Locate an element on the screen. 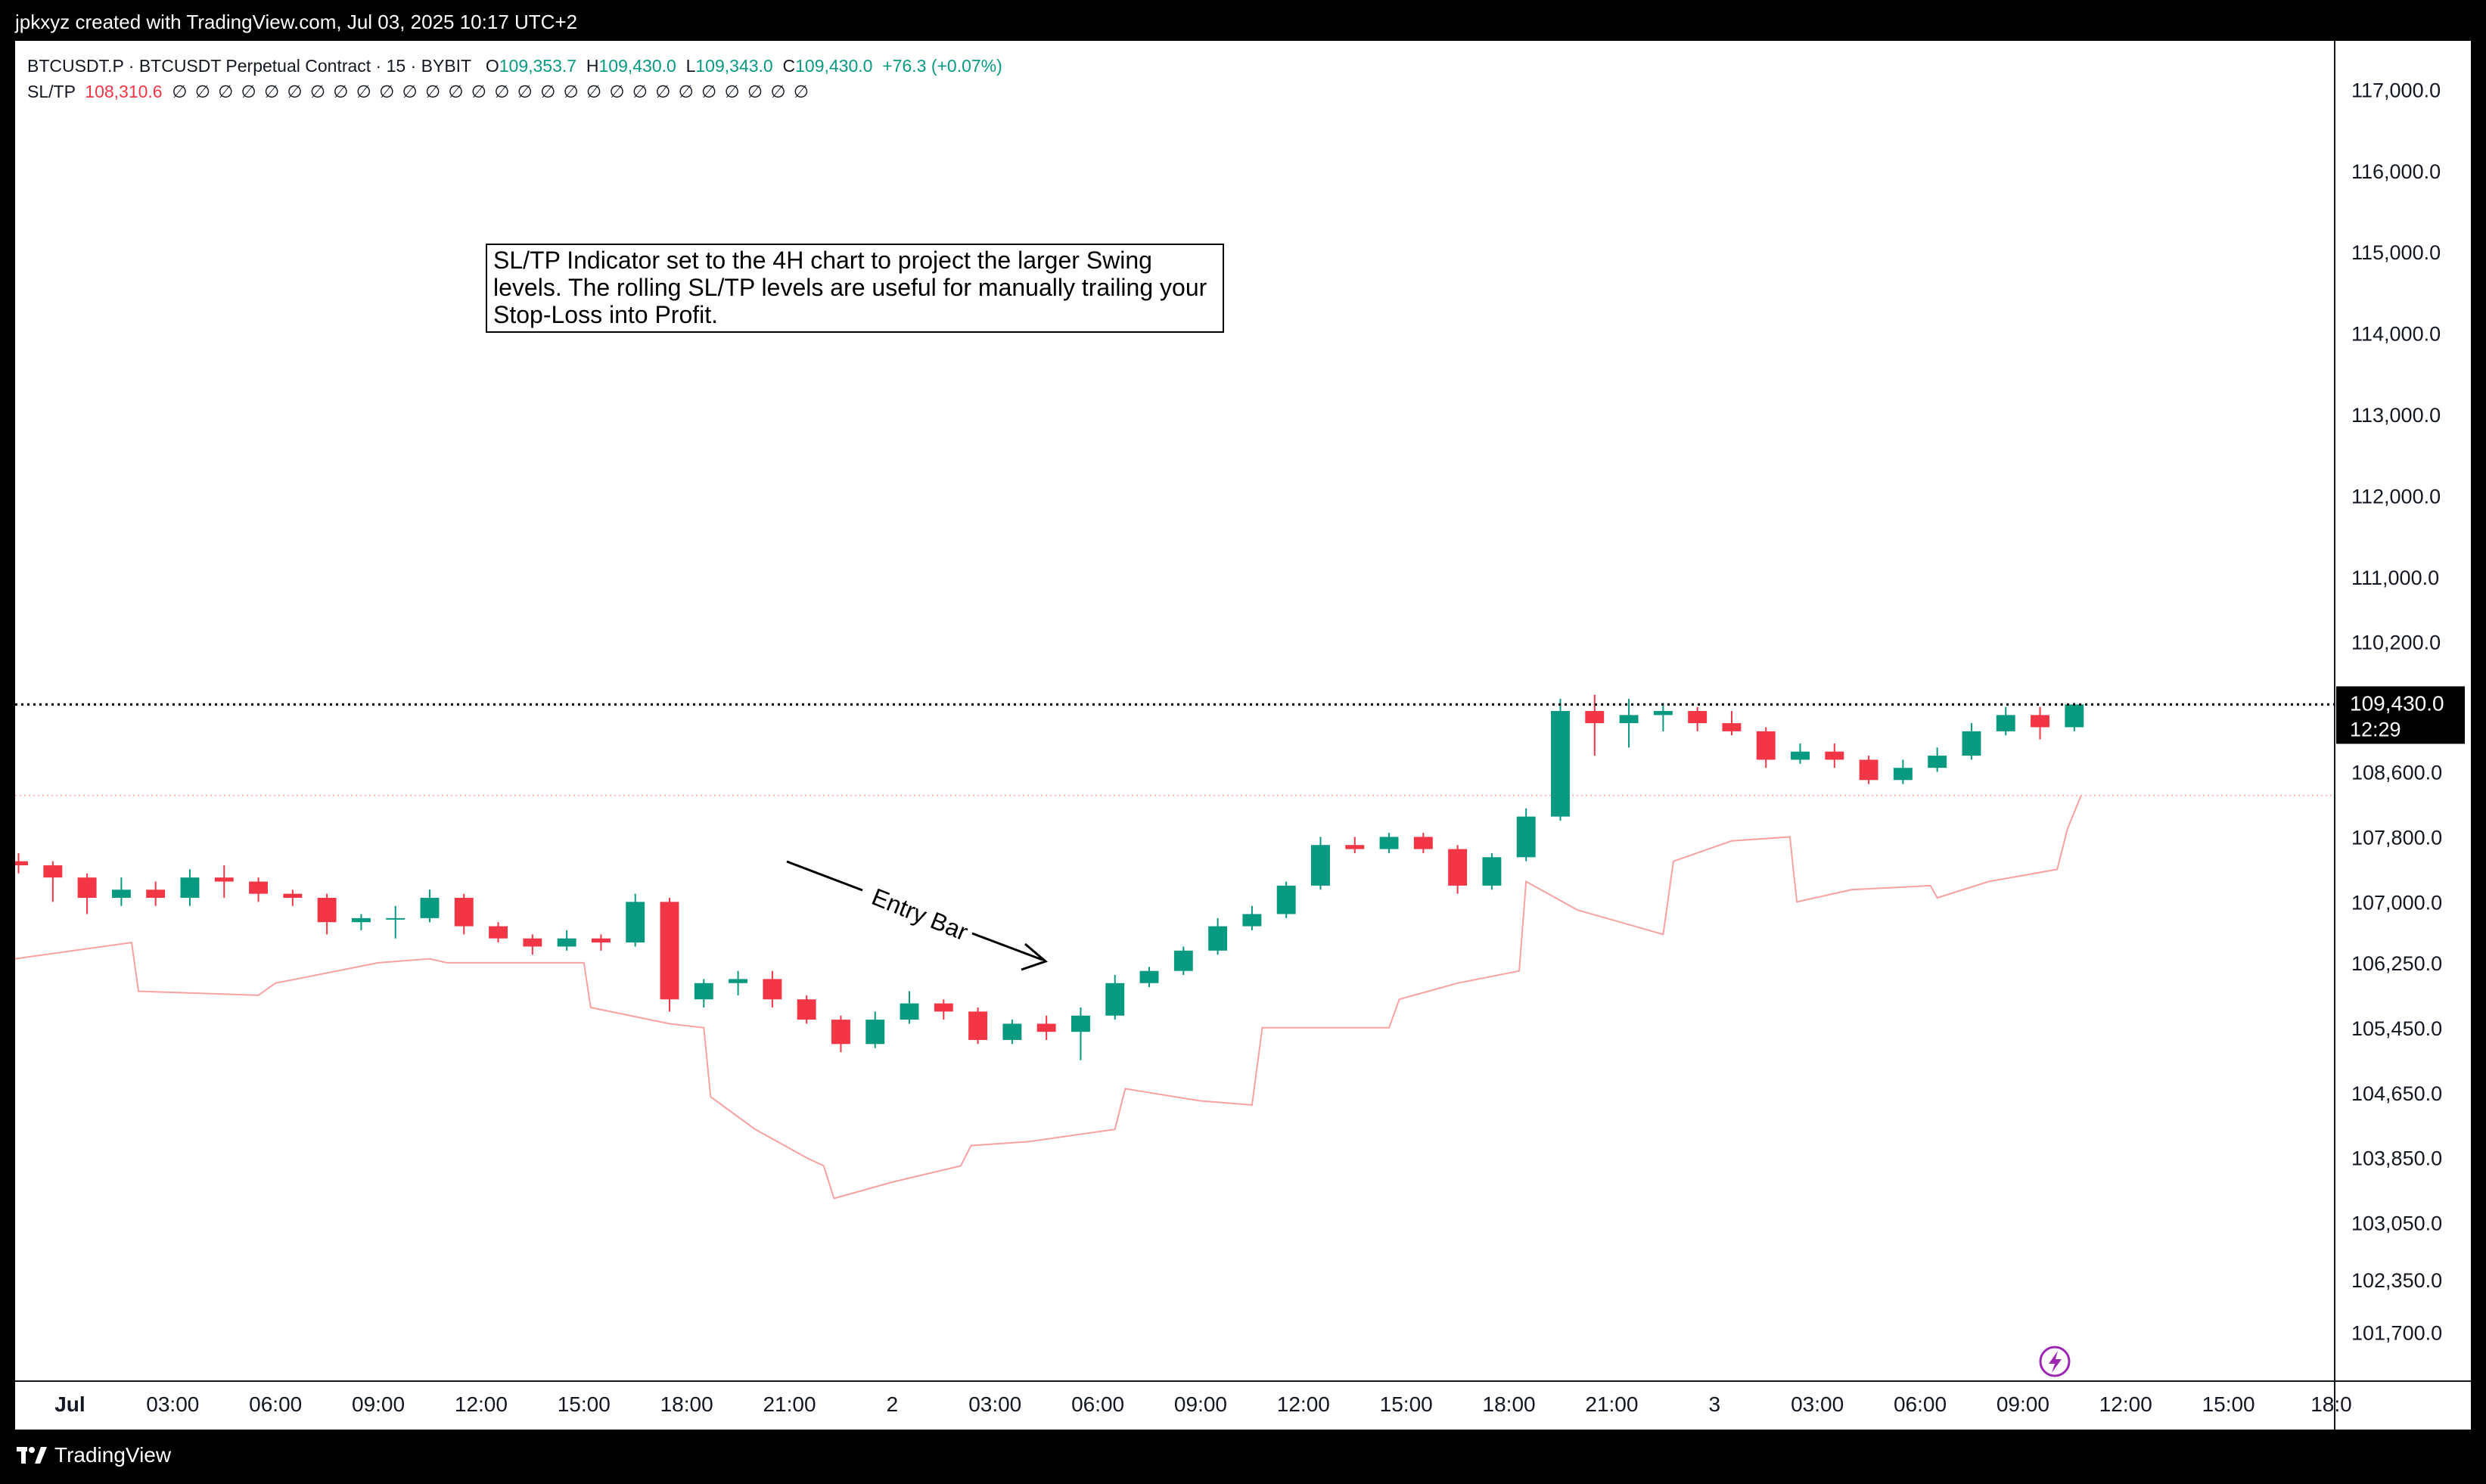 This screenshot has width=2486, height=1484. high-value: 109,430.0 is located at coordinates (637, 66).